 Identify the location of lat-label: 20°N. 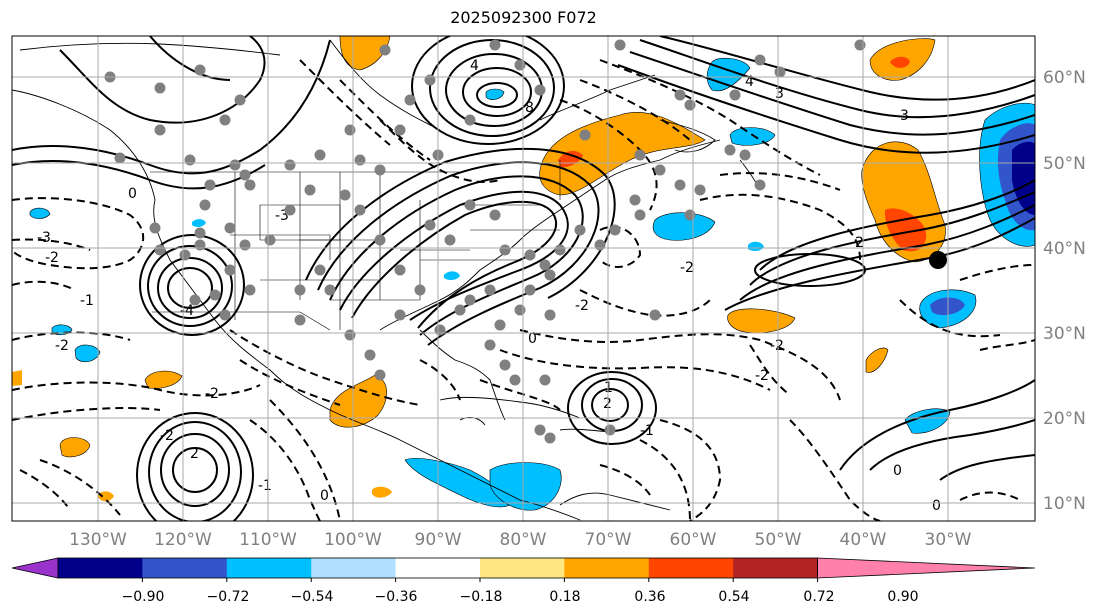
(1064, 419).